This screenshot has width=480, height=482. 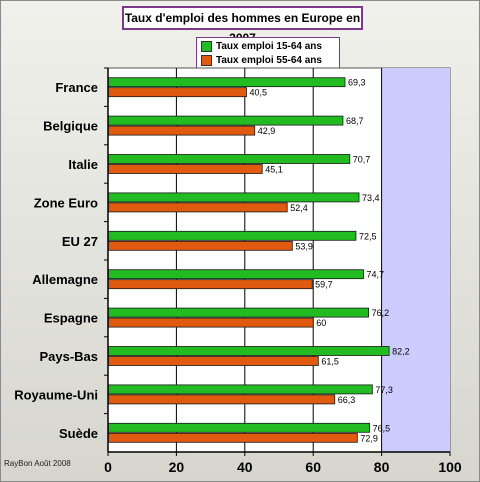 What do you see at coordinates (369, 438) in the screenshot?
I see `data-label: 72,9` at bounding box center [369, 438].